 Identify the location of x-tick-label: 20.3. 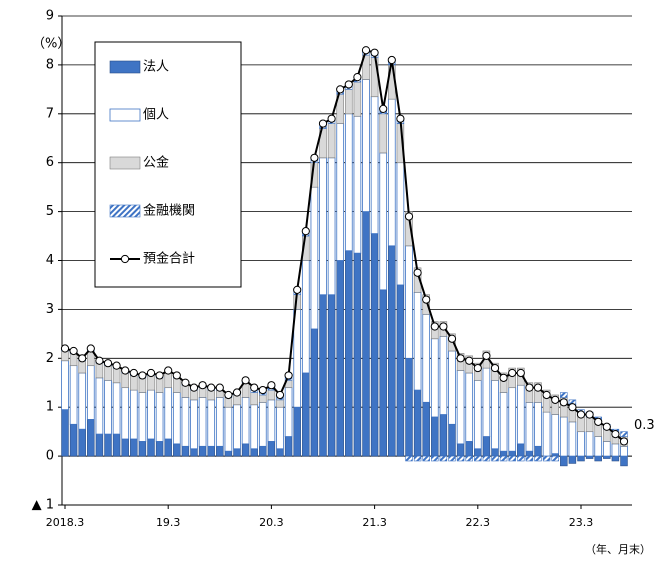
(271, 522).